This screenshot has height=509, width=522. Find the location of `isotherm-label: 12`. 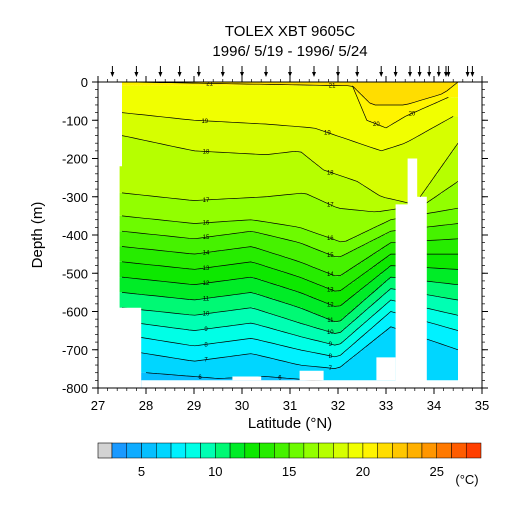

isotherm-label: 12 is located at coordinates (330, 306).